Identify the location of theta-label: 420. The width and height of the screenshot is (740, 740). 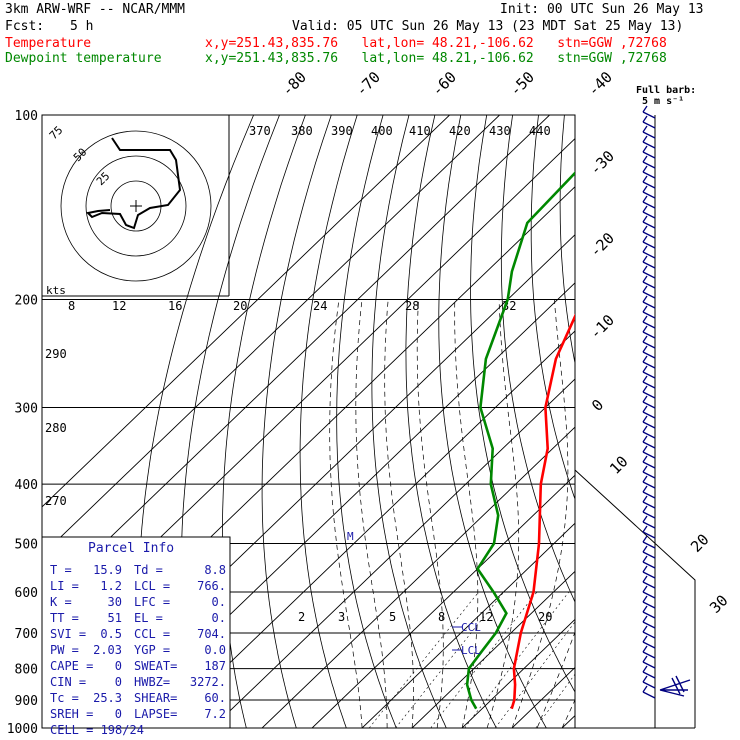
(460, 131).